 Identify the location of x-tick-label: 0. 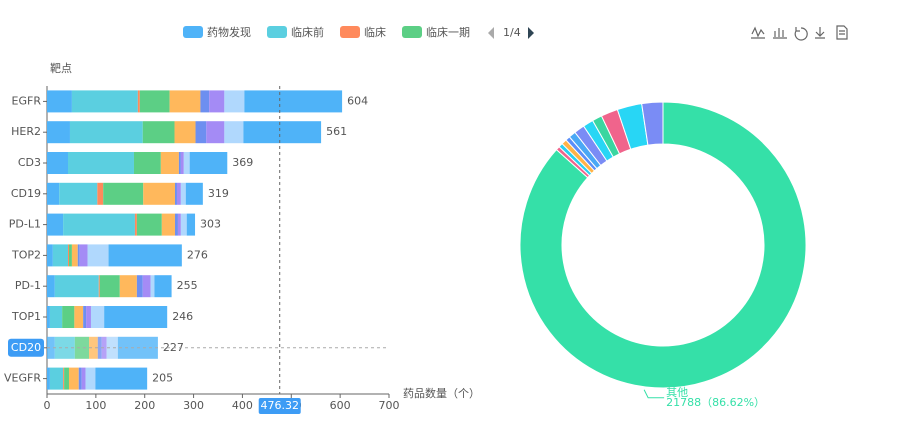
(47, 405).